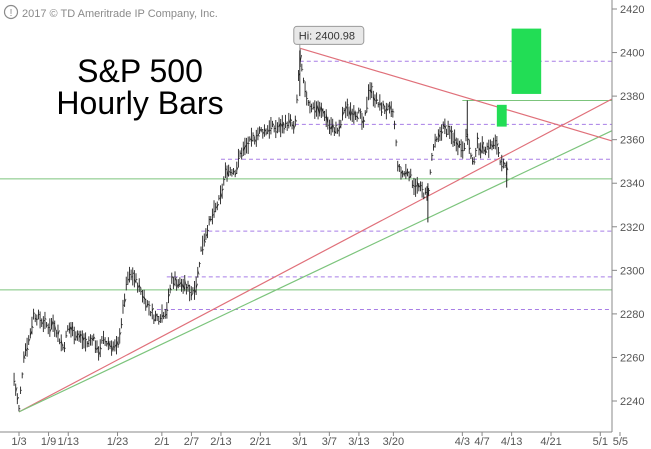 Image resolution: width=651 pixels, height=449 pixels. Describe the element at coordinates (620, 442) in the screenshot. I see `x-tick-label: 5/5` at that location.